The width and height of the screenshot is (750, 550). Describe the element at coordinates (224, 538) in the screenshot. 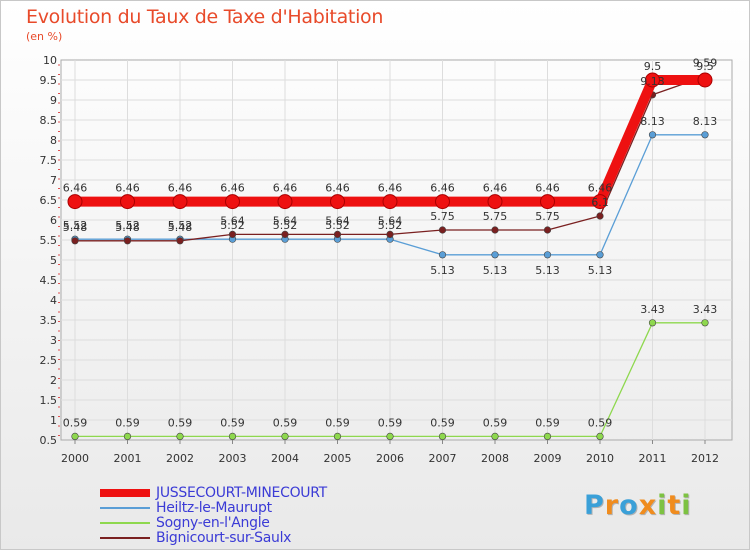

I see `legend-label: Bignicourt-sur-Saulx` at that location.